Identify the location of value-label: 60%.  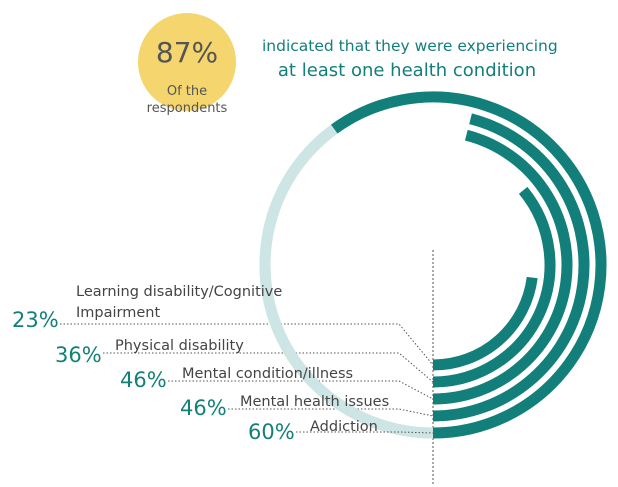
(271, 432).